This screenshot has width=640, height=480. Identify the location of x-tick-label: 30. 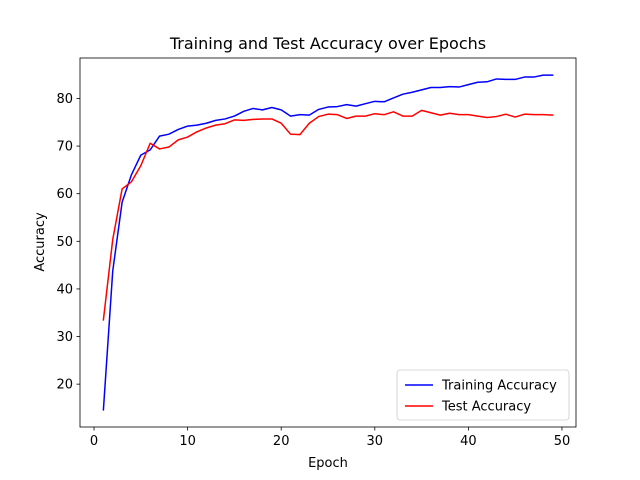
(375, 441).